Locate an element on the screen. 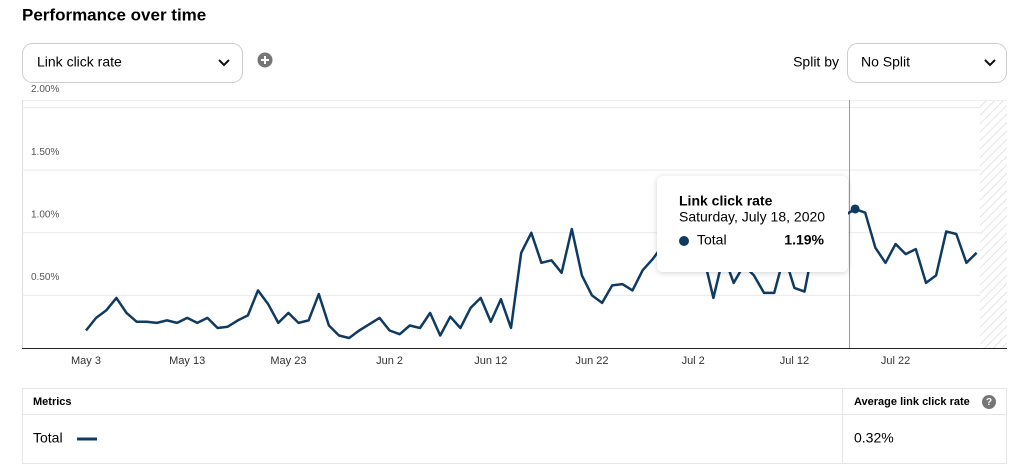 Image resolution: width=1024 pixels, height=474 pixels. tooltip-title: Link click rate is located at coordinates (726, 201).